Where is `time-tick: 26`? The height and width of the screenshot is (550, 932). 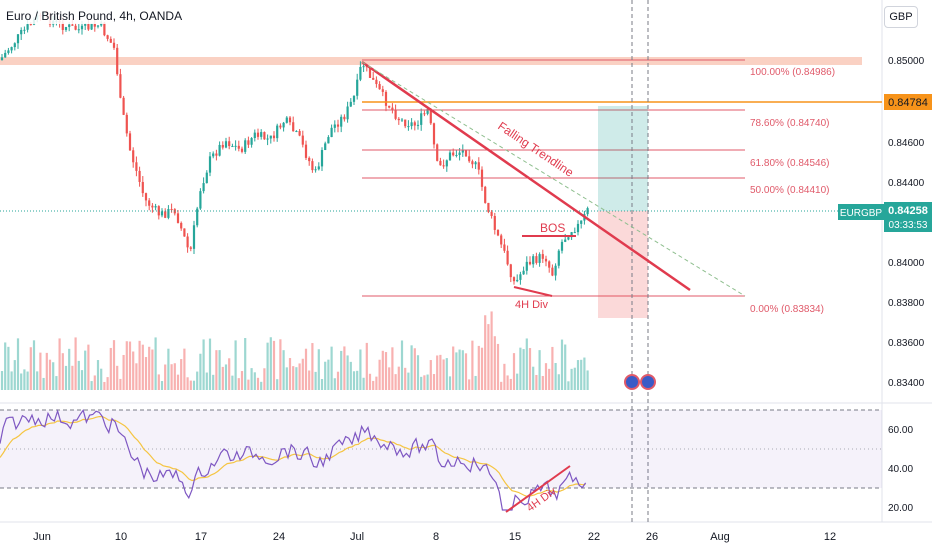
time-tick: 26 is located at coordinates (652, 537).